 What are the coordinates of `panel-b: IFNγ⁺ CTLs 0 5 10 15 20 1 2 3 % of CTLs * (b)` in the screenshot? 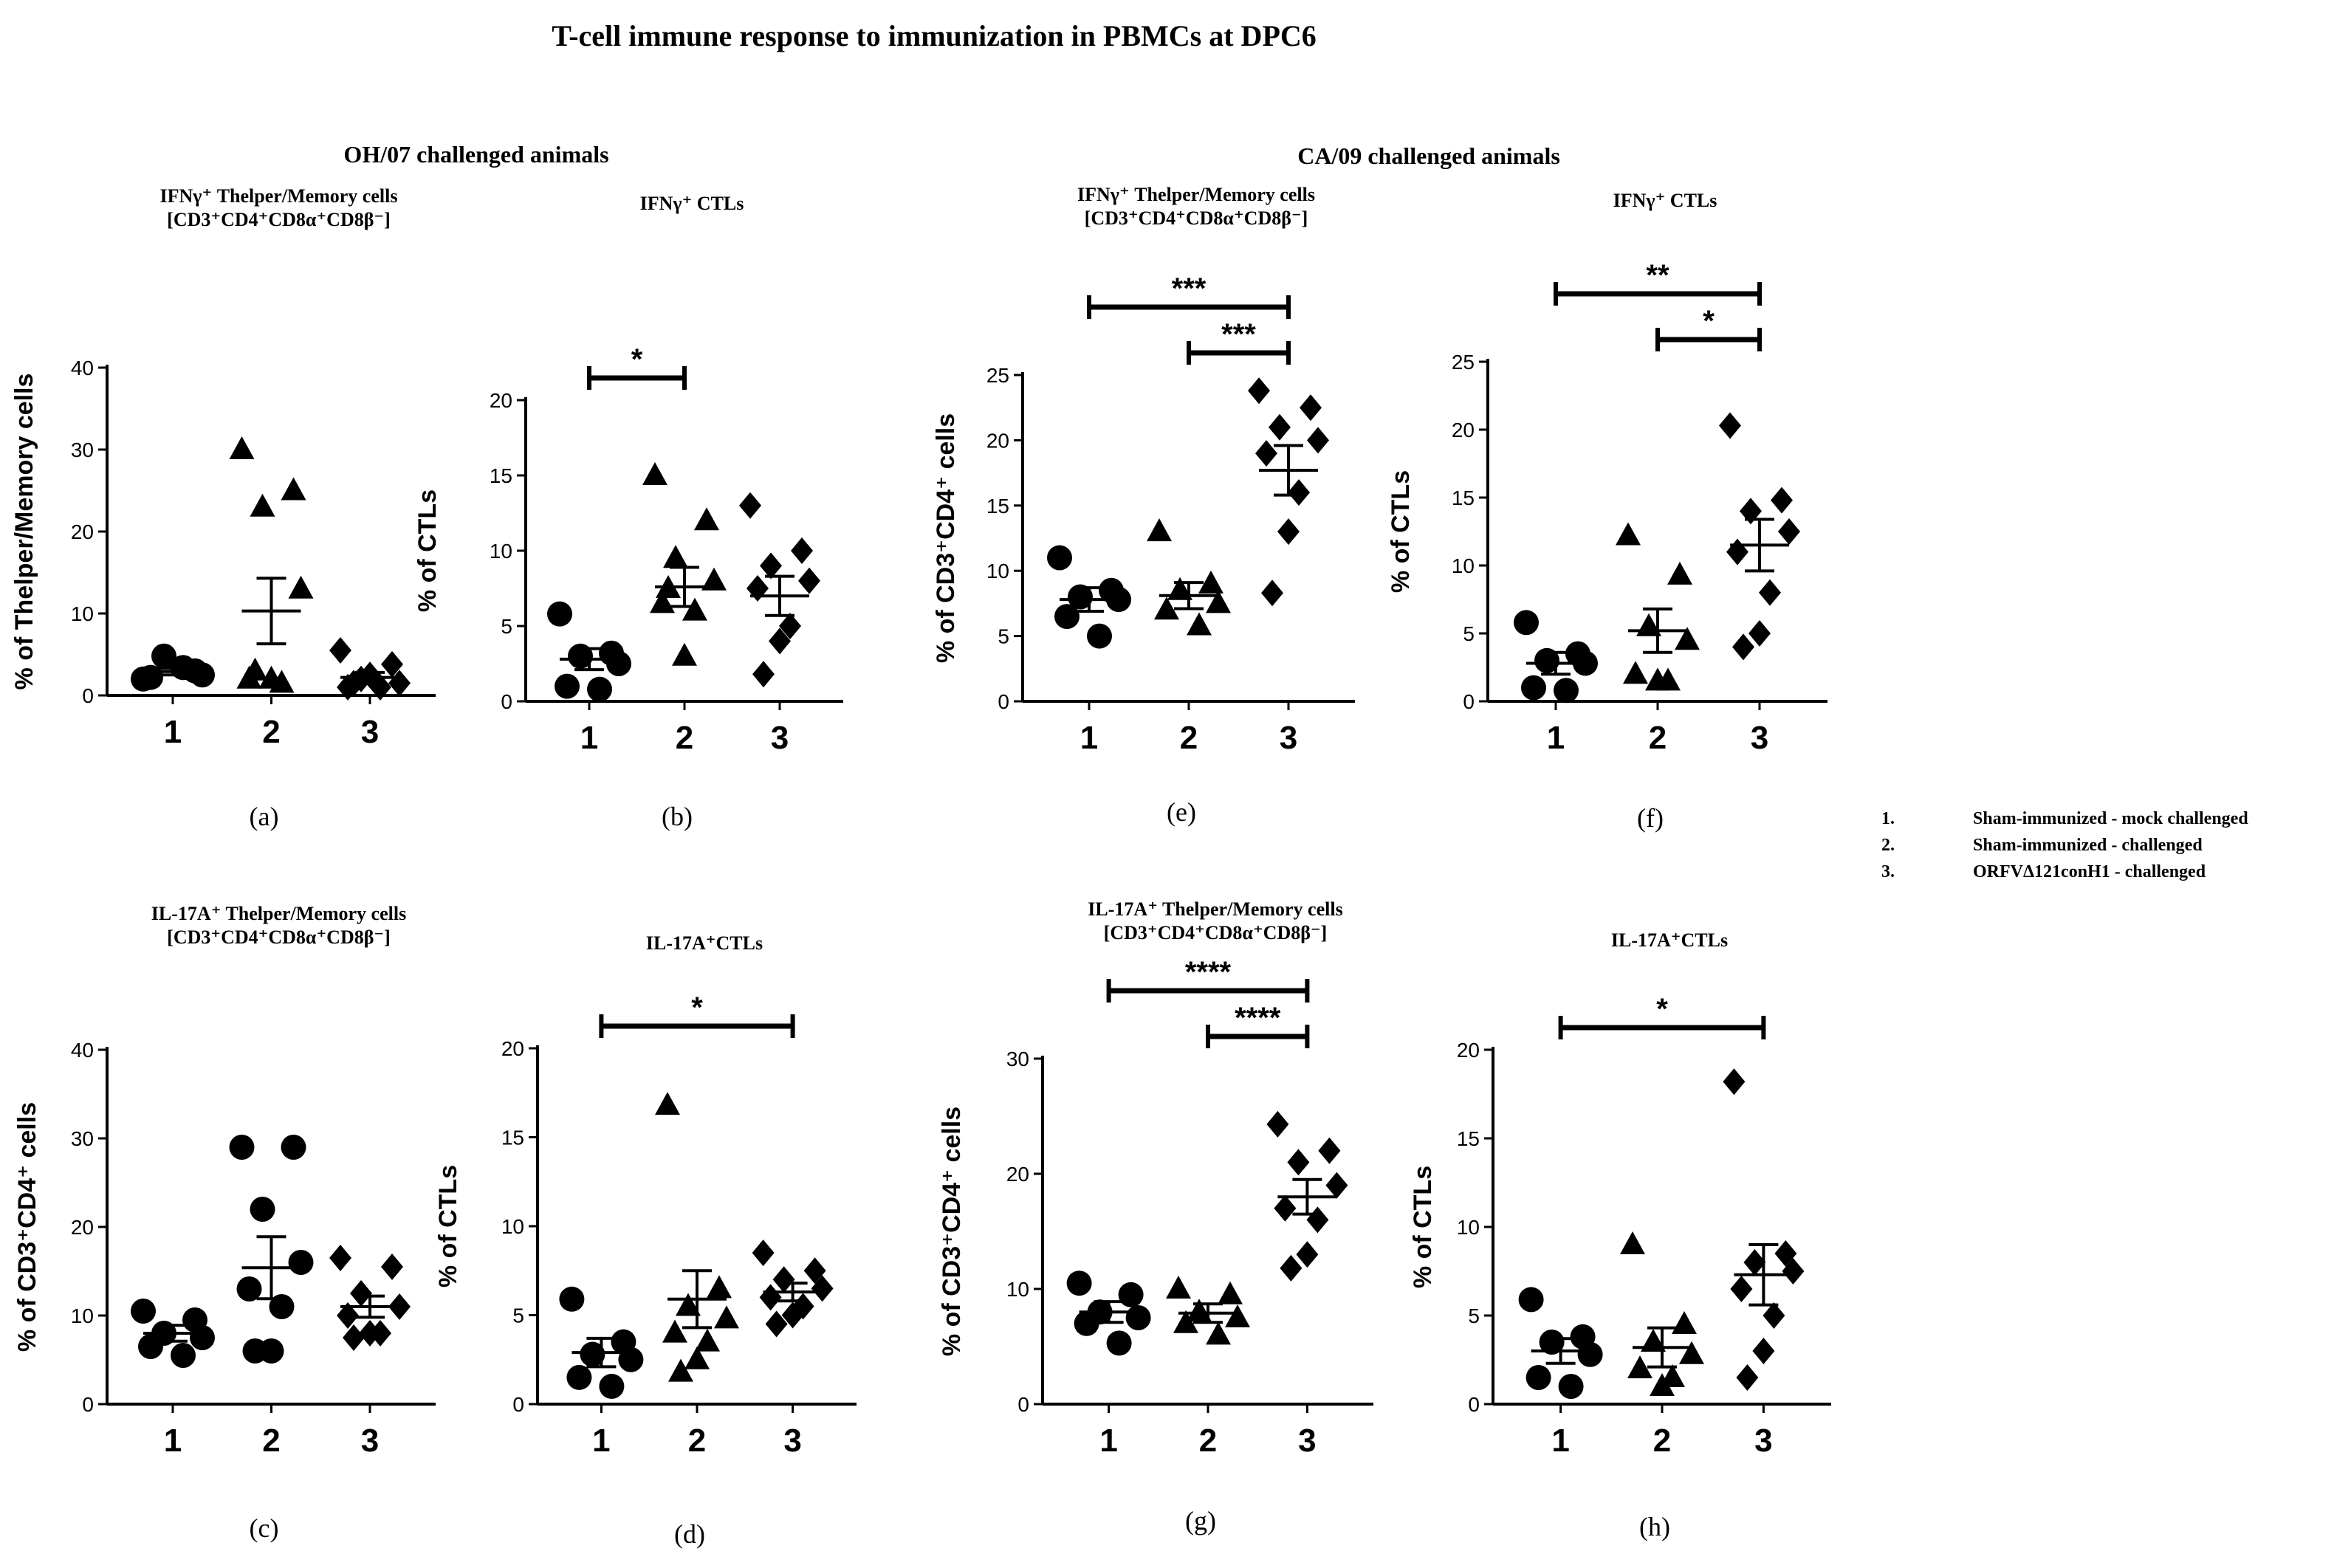 It's located at (628, 512).